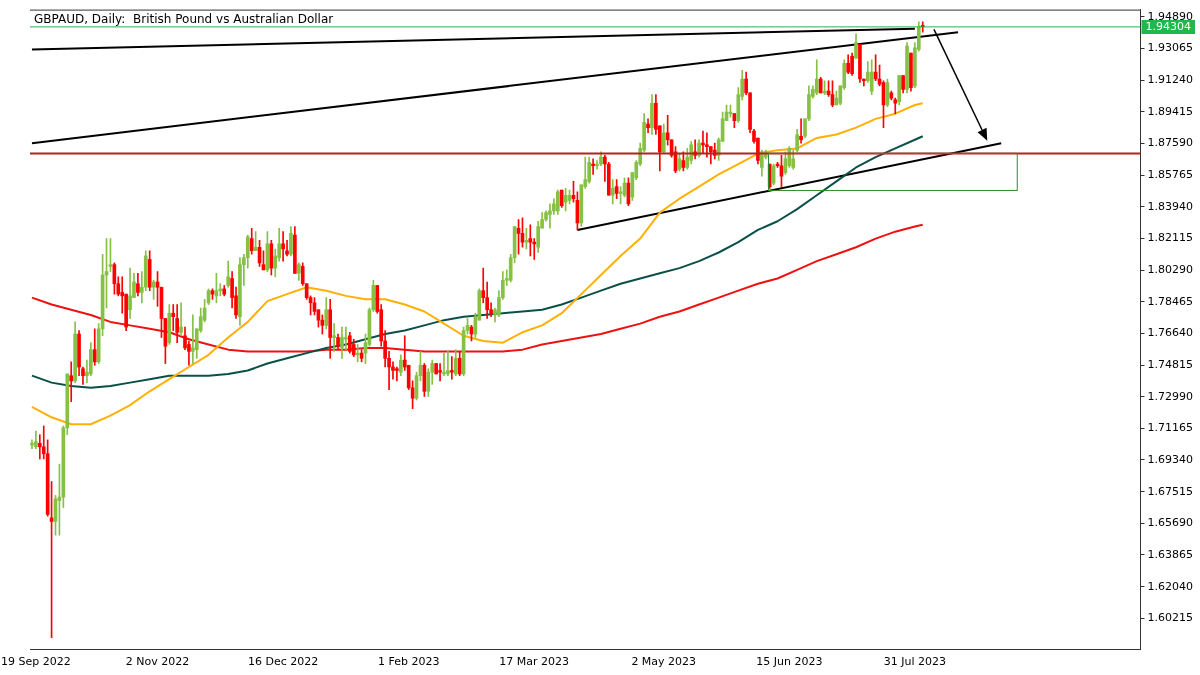  I want to click on x-tick-label: 19 Sep 2022, so click(36, 662).